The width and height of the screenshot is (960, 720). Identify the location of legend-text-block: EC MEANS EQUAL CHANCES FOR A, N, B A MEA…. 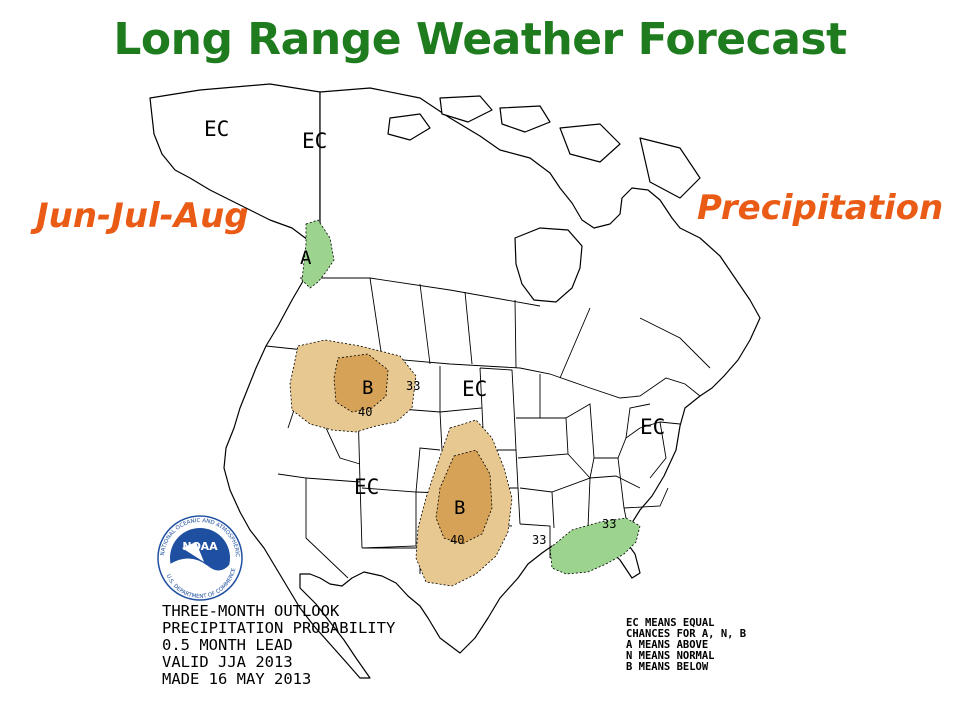
(686, 645).